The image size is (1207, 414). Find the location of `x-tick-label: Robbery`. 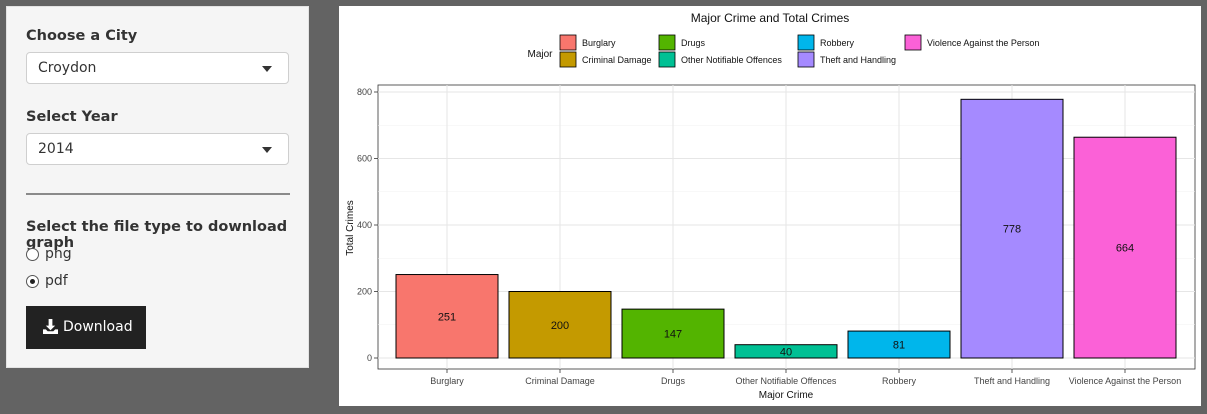

x-tick-label: Robbery is located at coordinates (899, 381).